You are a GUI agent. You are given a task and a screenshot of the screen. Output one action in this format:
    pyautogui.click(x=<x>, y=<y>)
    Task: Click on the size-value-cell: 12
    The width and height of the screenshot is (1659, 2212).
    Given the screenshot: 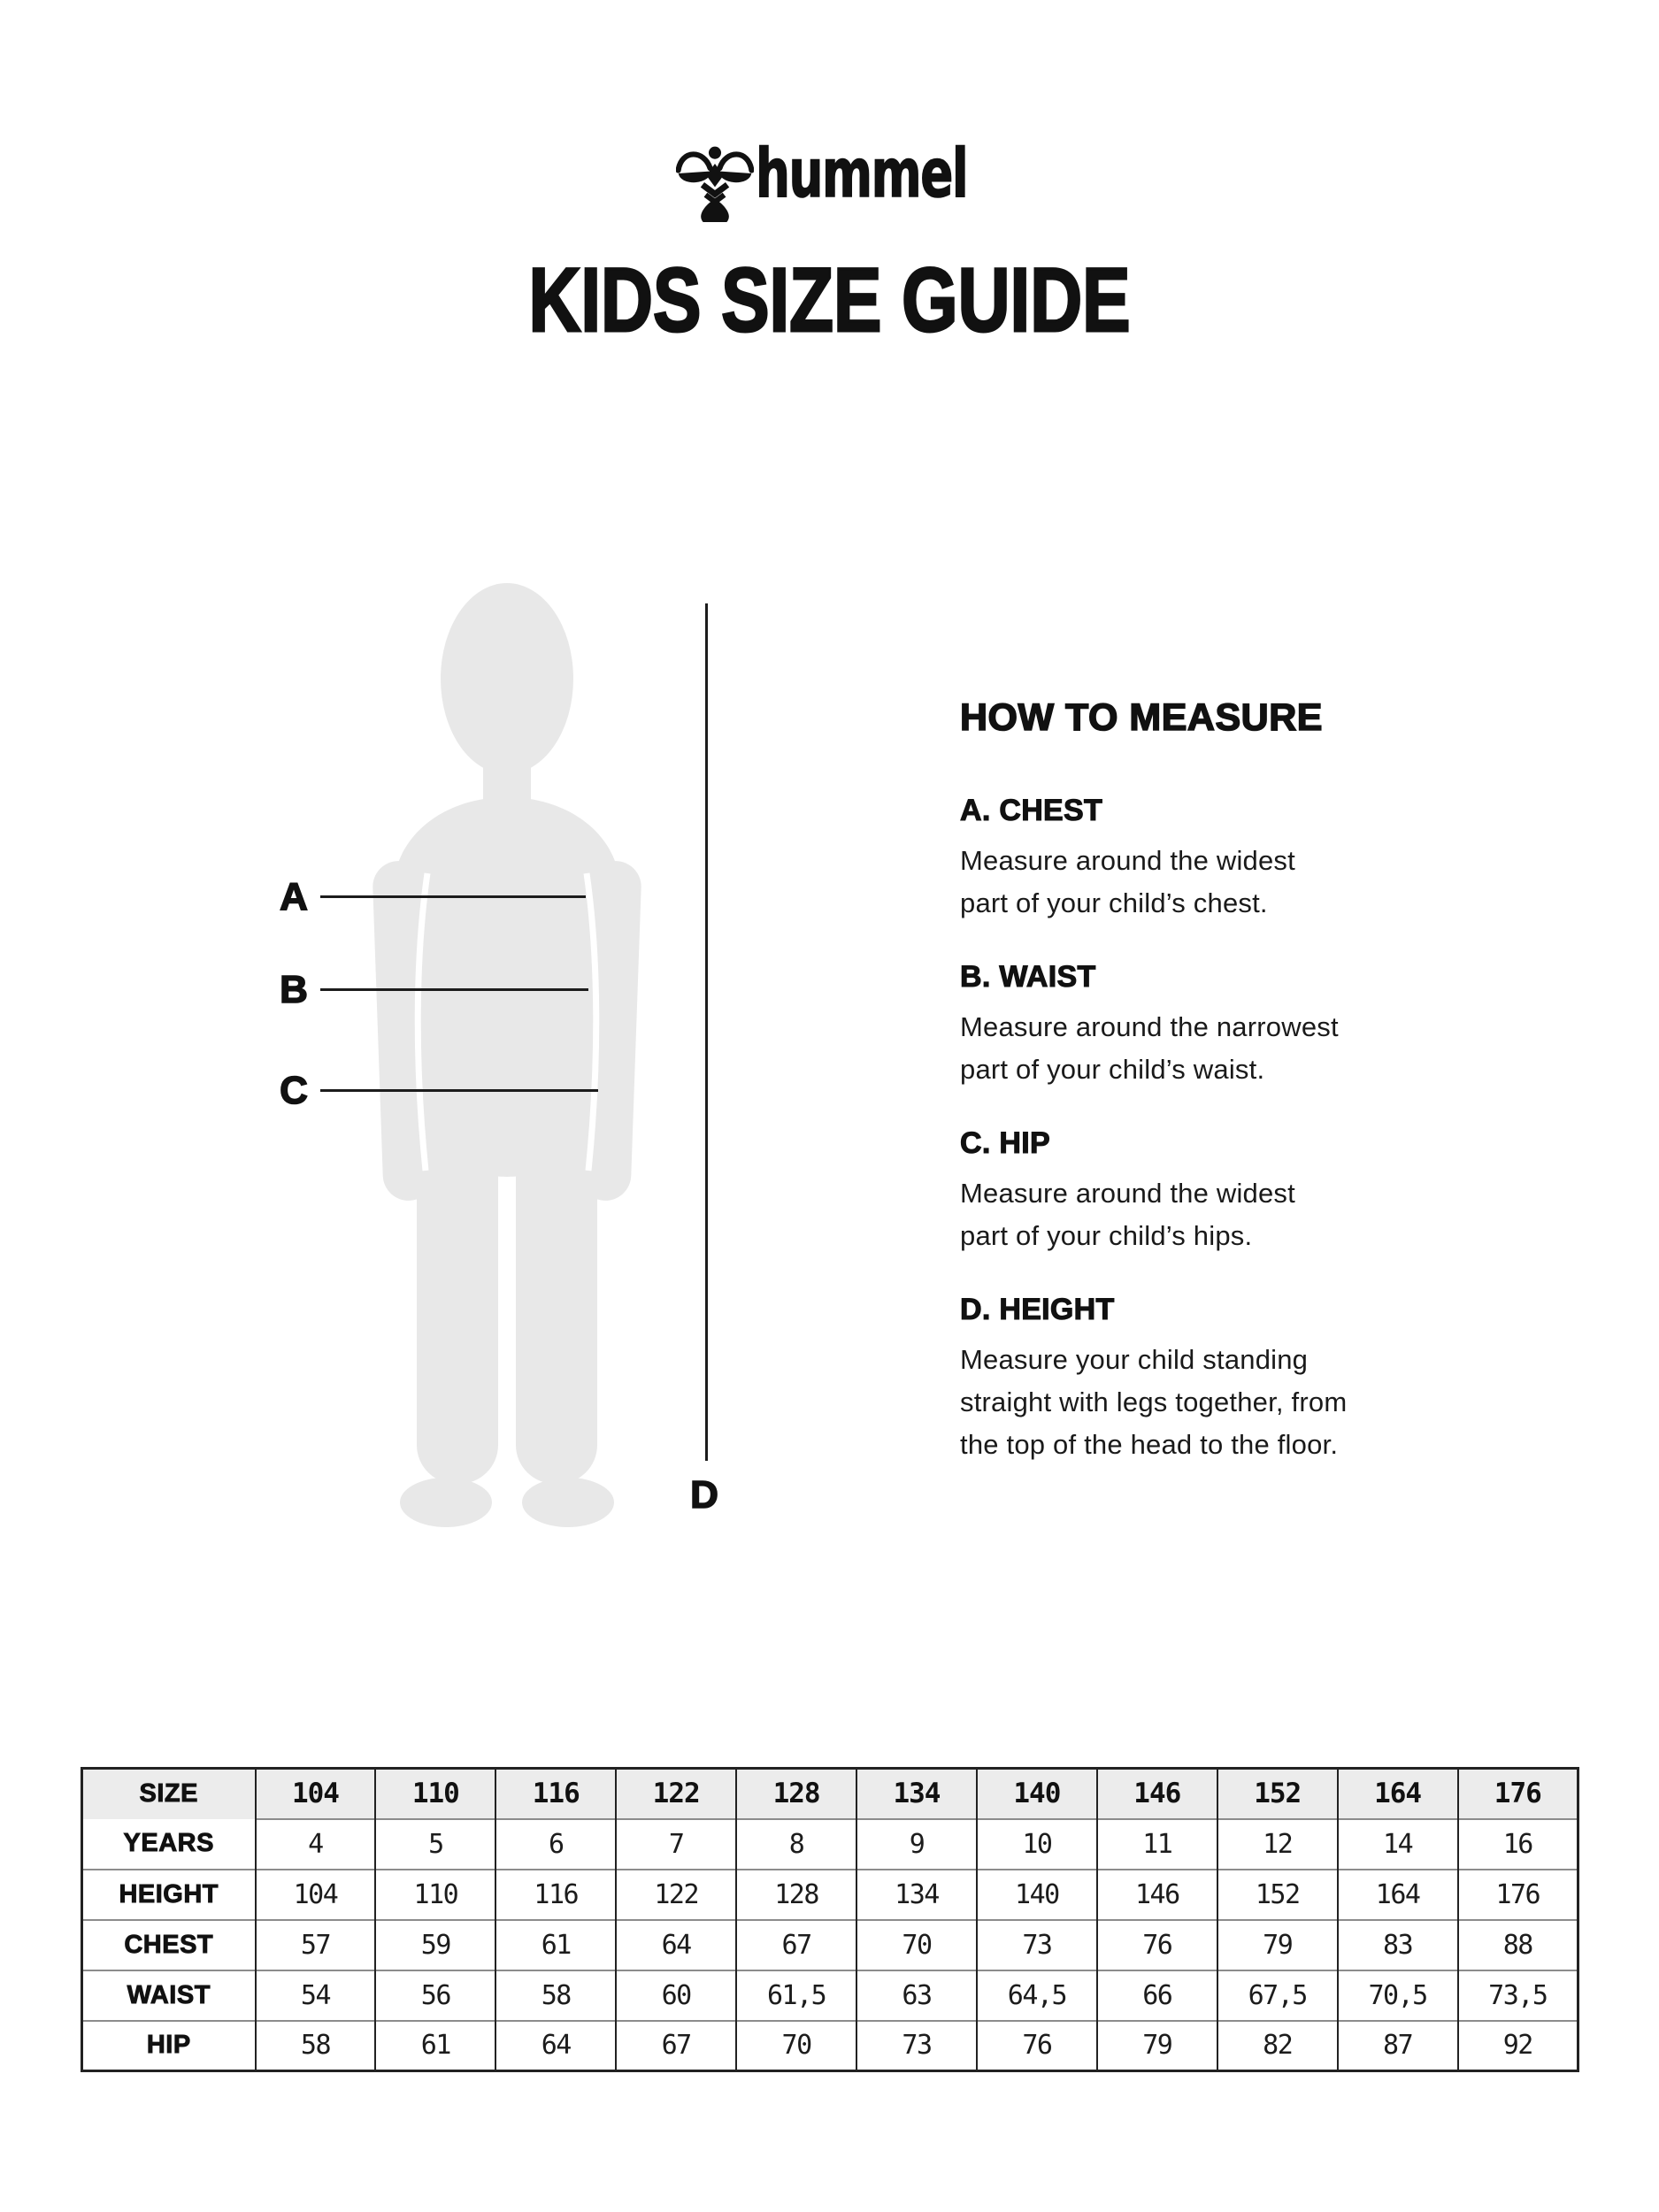 What is the action you would take?
    pyautogui.click(x=1277, y=1843)
    